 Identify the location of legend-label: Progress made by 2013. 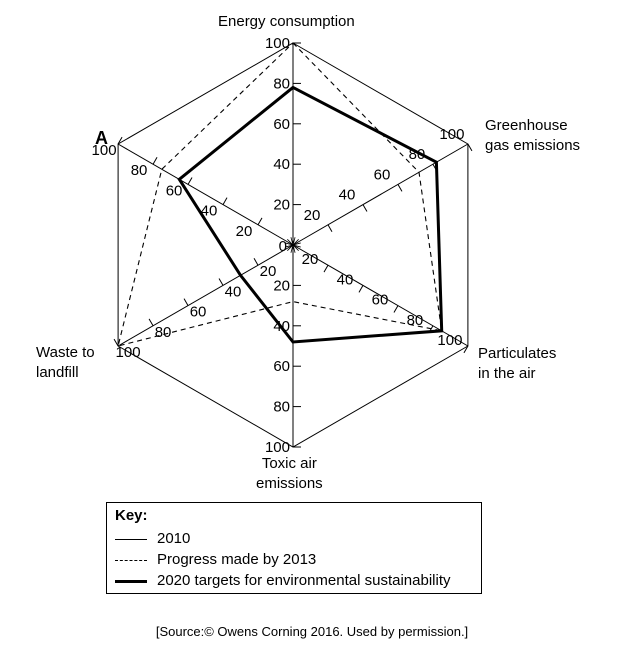
(237, 559).